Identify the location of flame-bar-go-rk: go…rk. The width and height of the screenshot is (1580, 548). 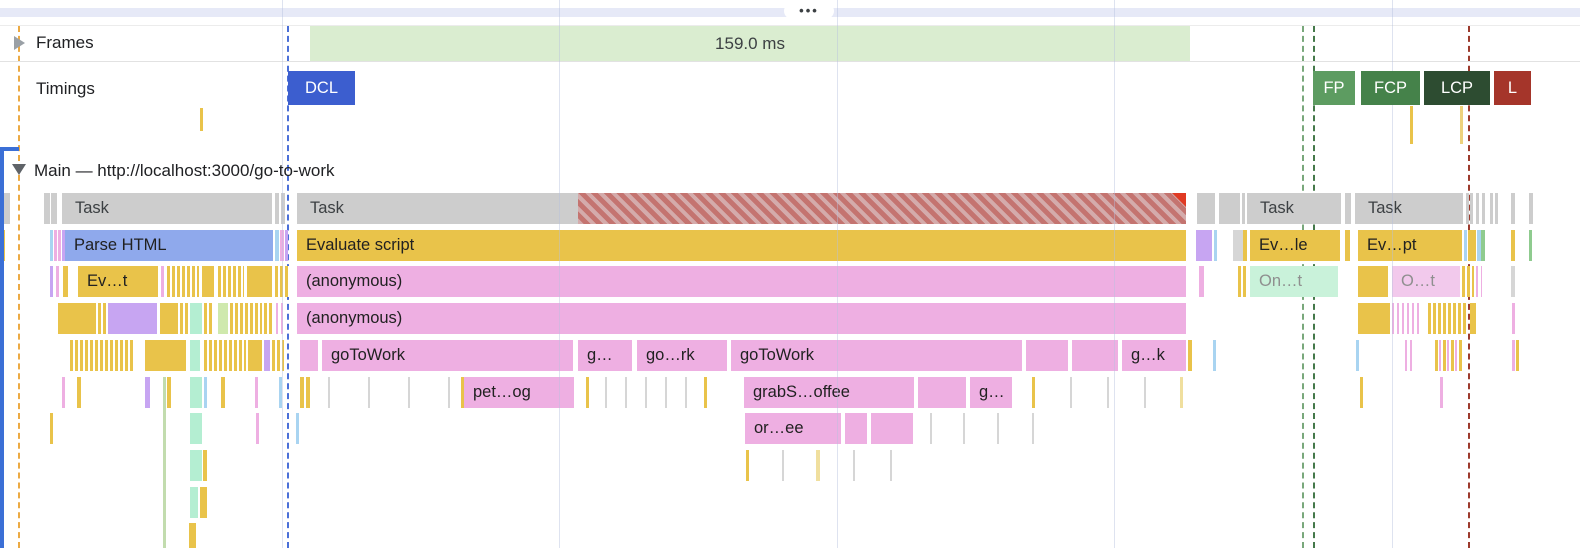
(682, 355).